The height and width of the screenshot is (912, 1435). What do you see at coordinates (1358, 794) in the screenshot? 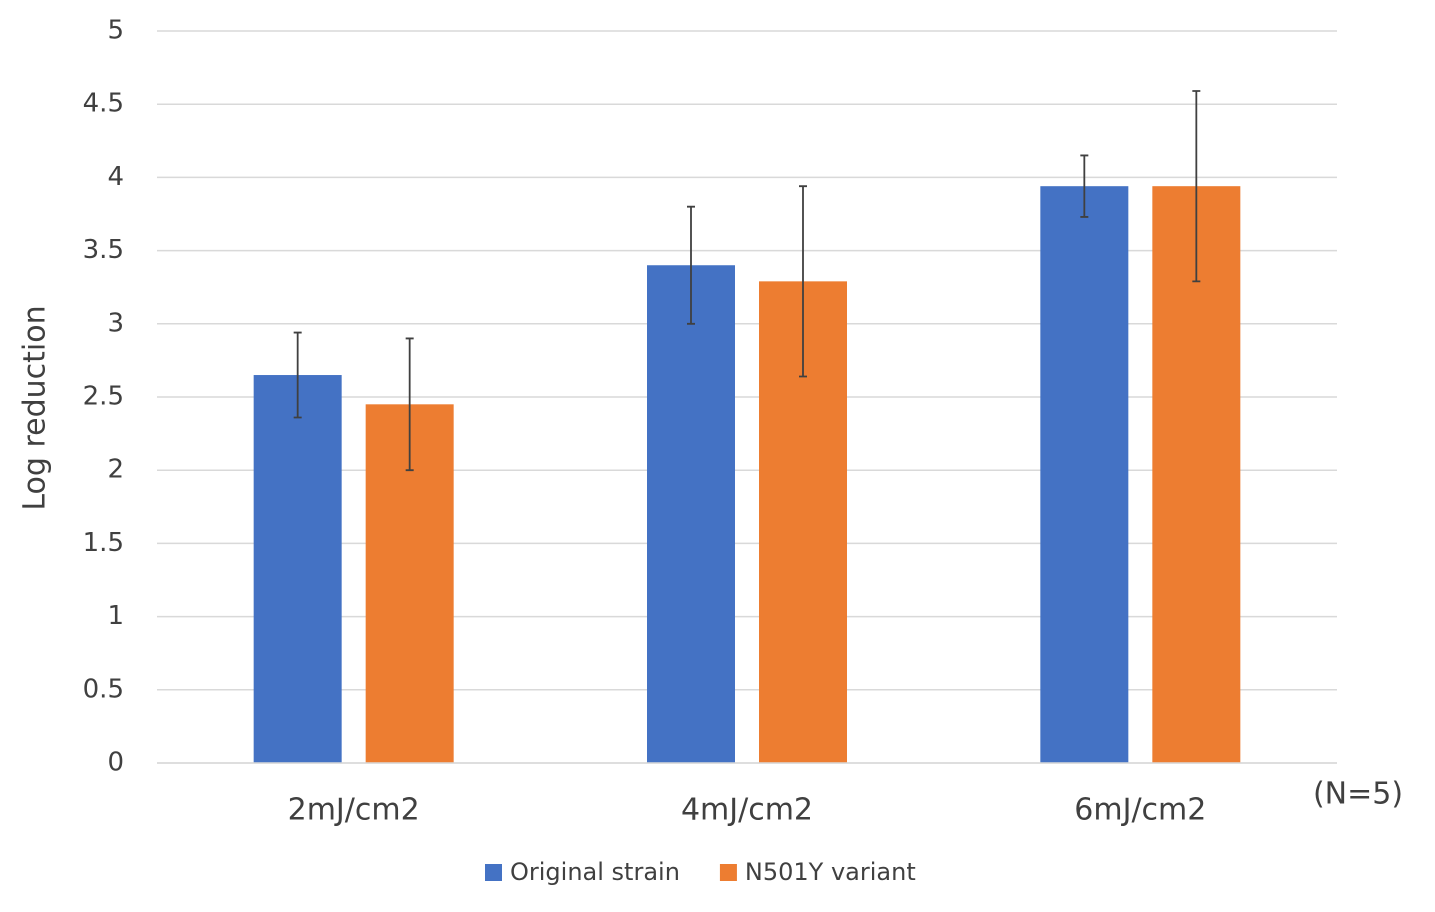
I see `annotation: (N=5)` at bounding box center [1358, 794].